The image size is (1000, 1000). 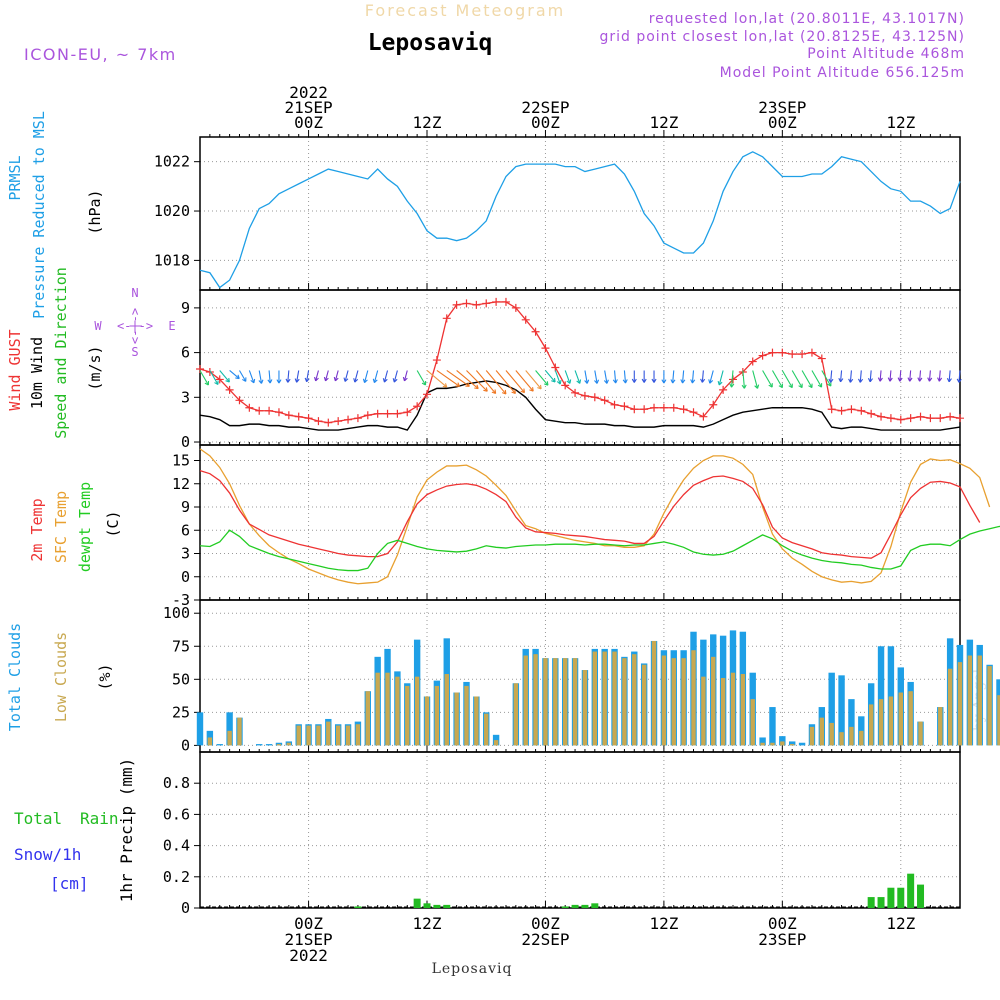 I want to click on gust-line, so click(x=580, y=362).